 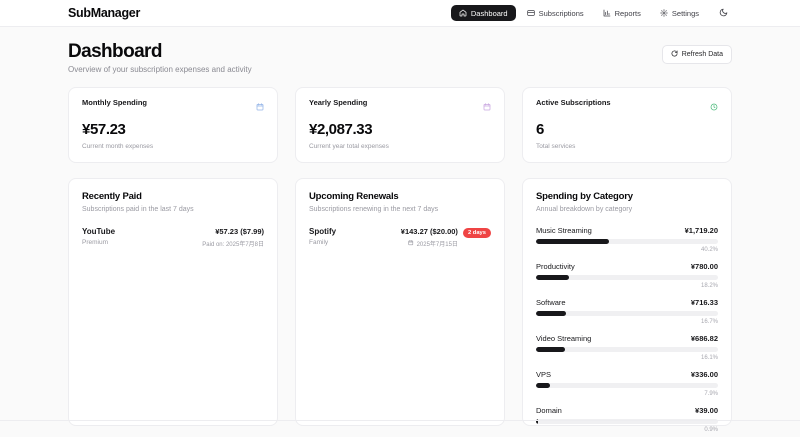 What do you see at coordinates (573, 103) in the screenshot?
I see `stat-label: Active Subscriptions` at bounding box center [573, 103].